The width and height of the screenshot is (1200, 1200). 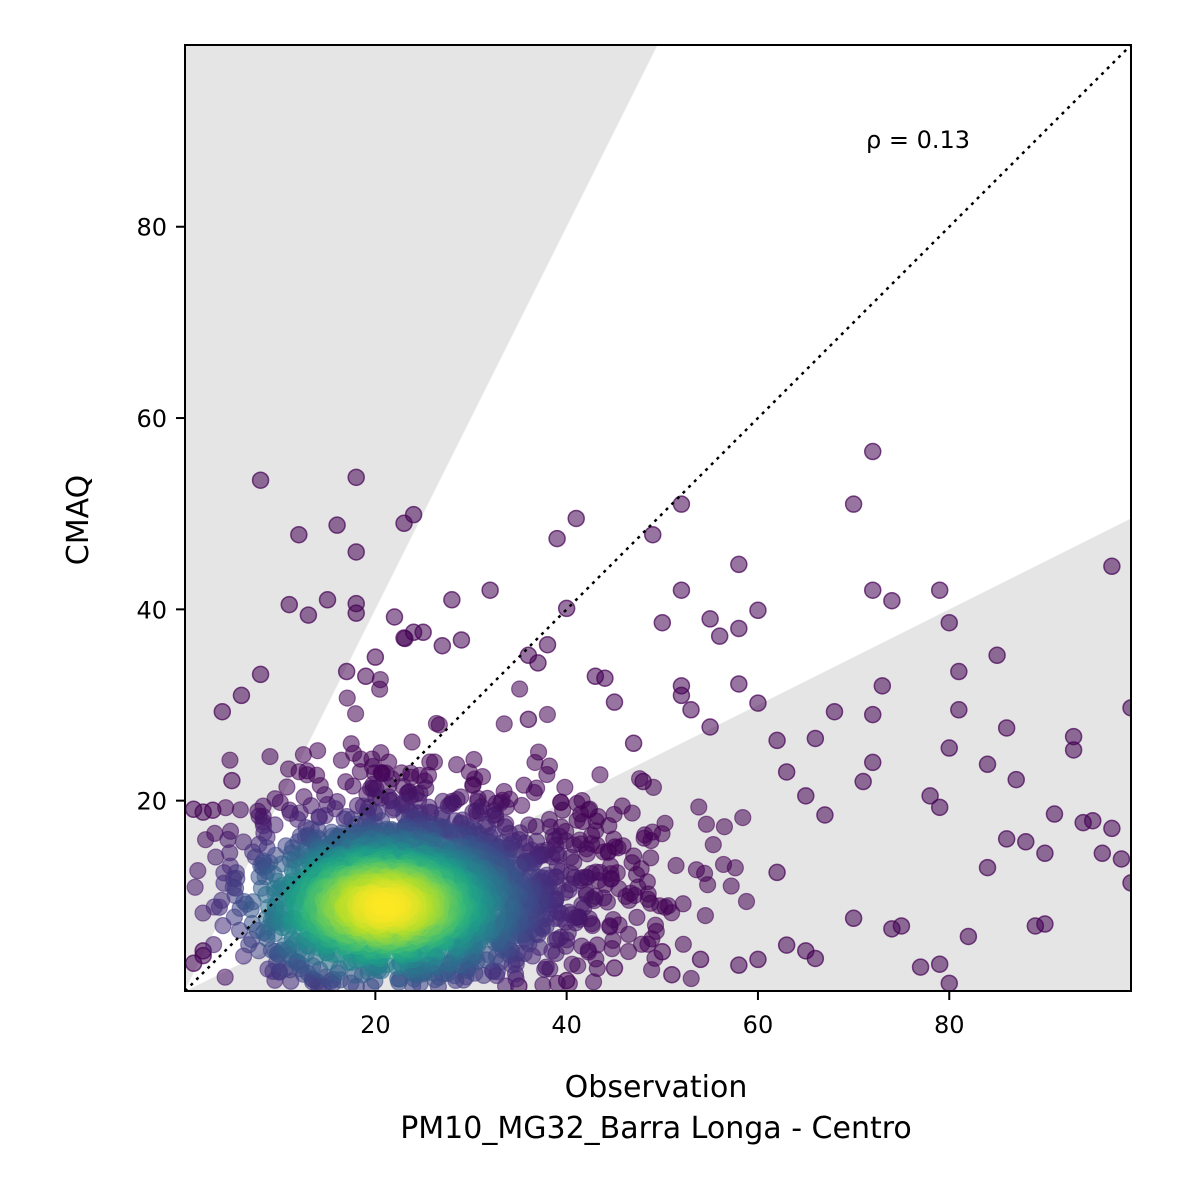 I want to click on y-tick-label: 40, so click(x=151, y=610).